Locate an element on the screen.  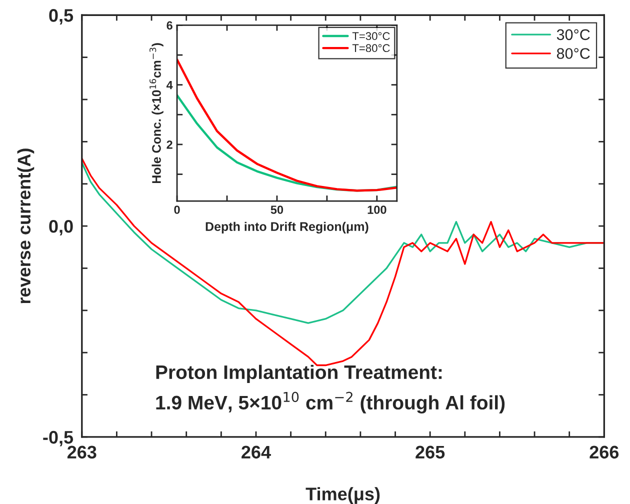
y-tick-label: 0,0 is located at coordinates (61, 228).